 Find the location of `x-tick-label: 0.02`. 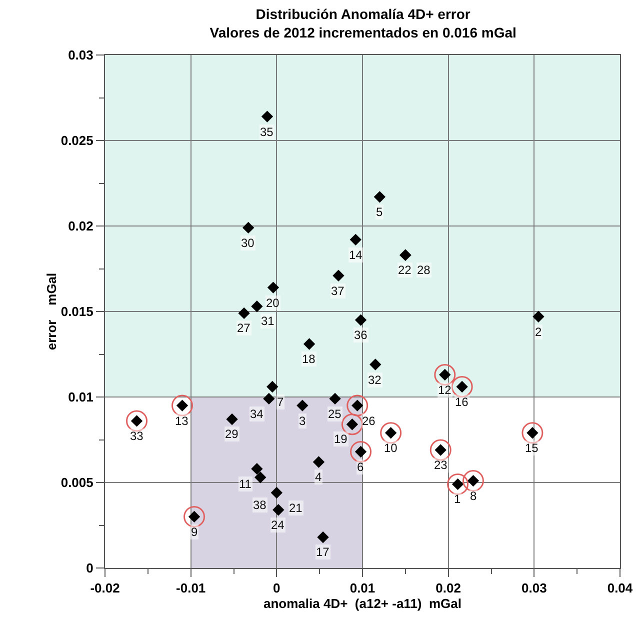

x-tick-label: 0.02 is located at coordinates (448, 588).